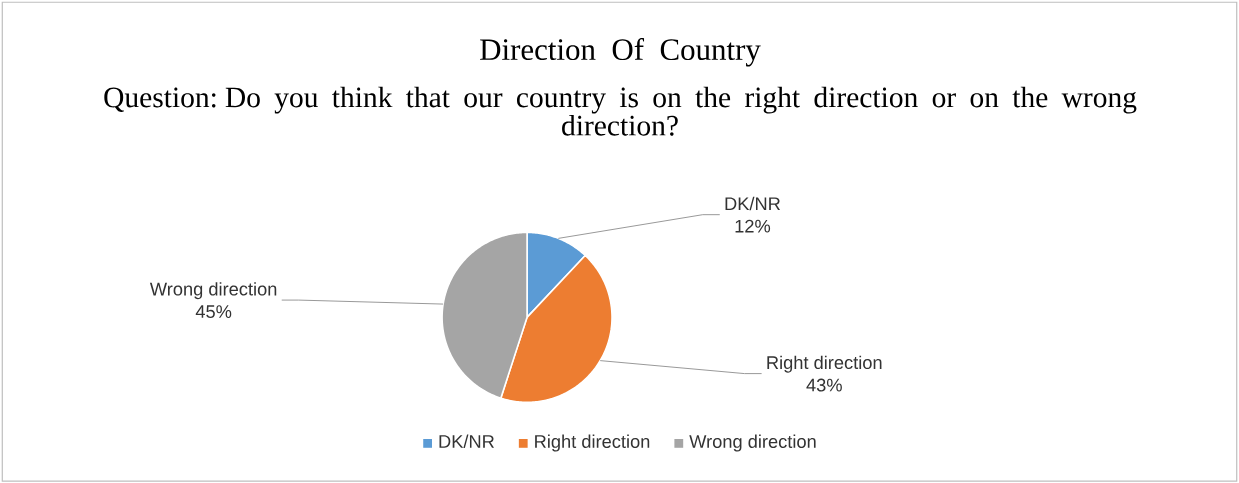 Image resolution: width=1239 pixels, height=483 pixels. What do you see at coordinates (824, 364) in the screenshot?
I see `slice-label: Right direction` at bounding box center [824, 364].